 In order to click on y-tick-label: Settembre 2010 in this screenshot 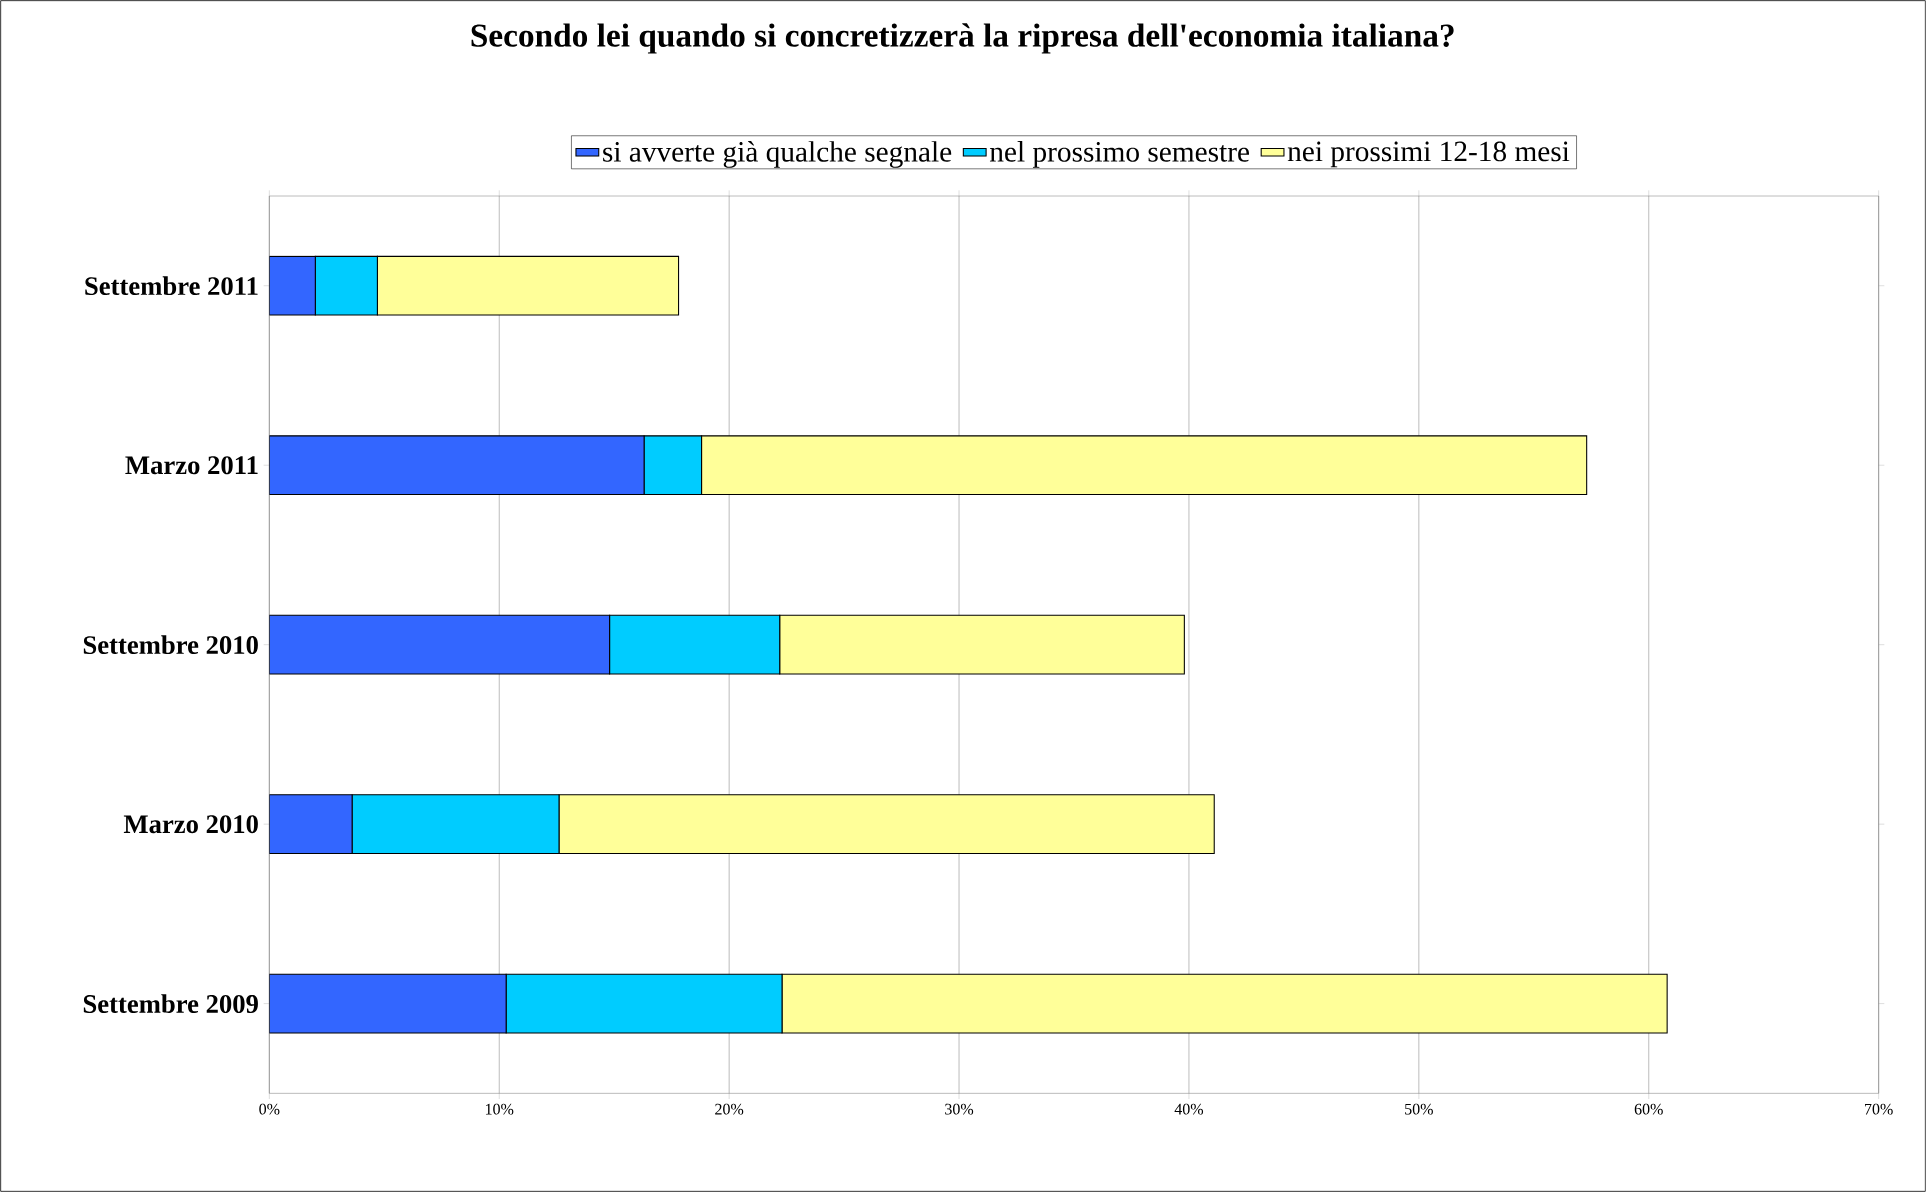, I will do `click(170, 645)`.